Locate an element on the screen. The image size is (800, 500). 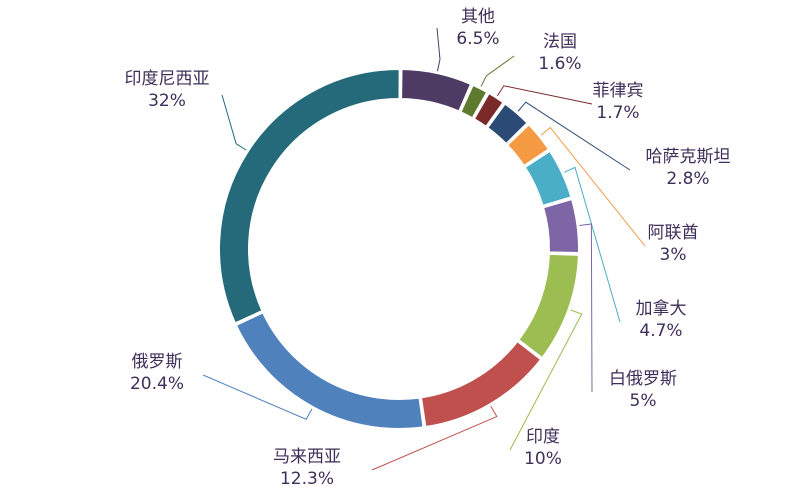
slice-value-7: 10% is located at coordinates (543, 459).